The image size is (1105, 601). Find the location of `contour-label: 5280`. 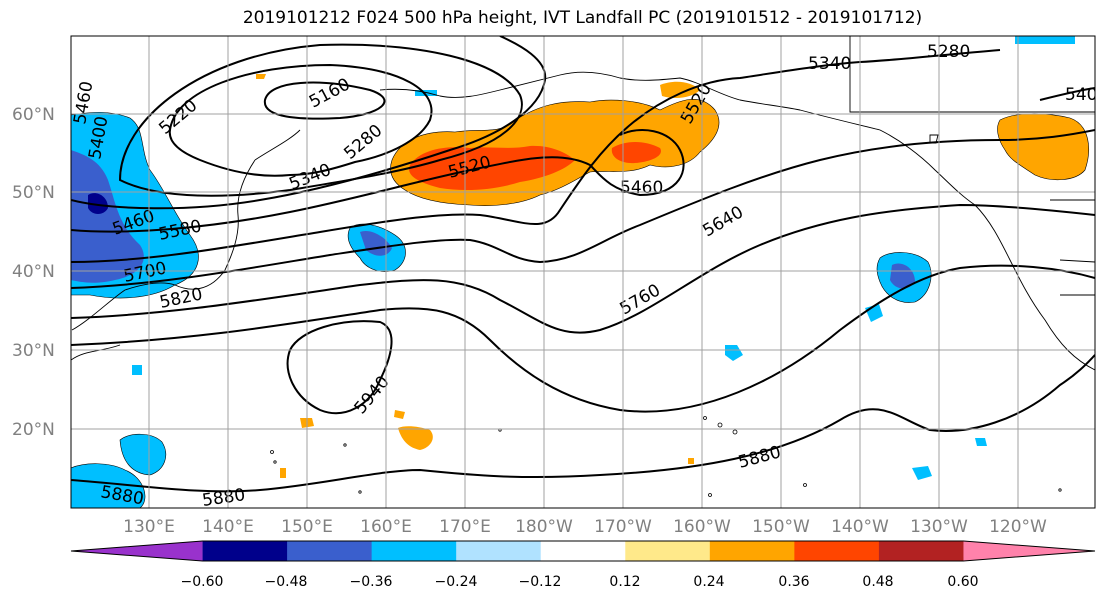

contour-label: 5280 is located at coordinates (948, 52).